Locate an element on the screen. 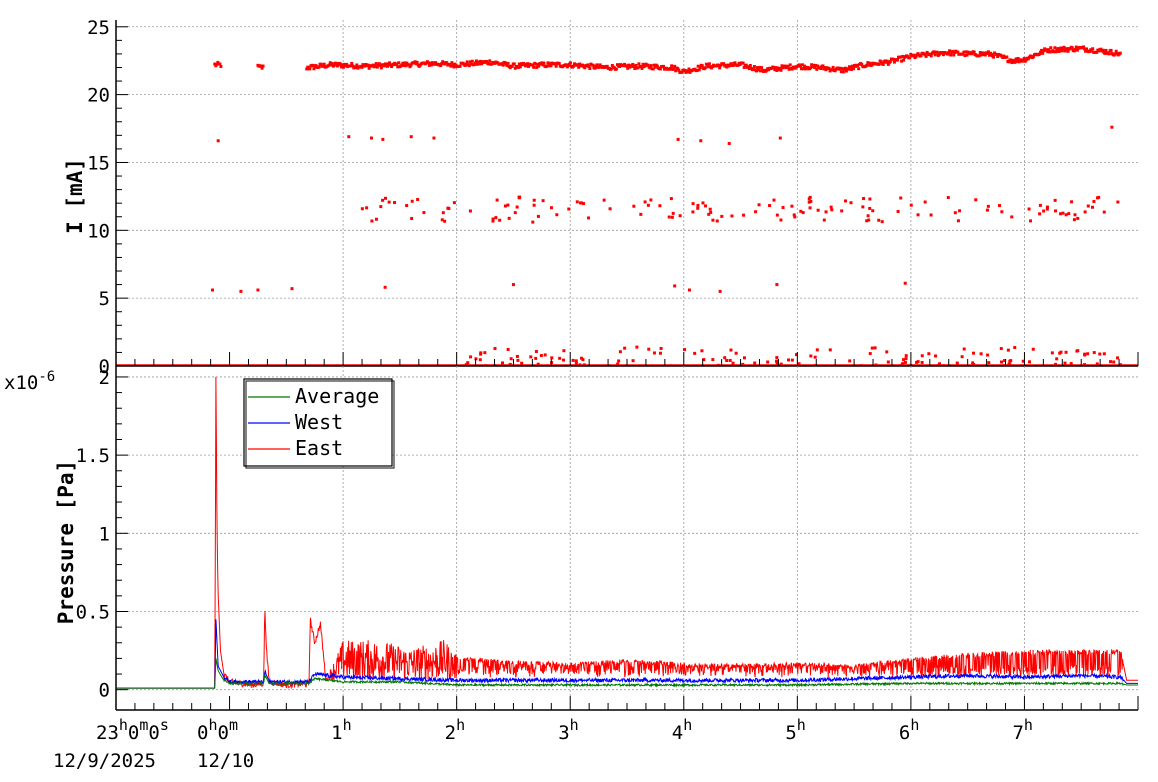  x-start-time-label: 23h0m0s is located at coordinates (132, 730).